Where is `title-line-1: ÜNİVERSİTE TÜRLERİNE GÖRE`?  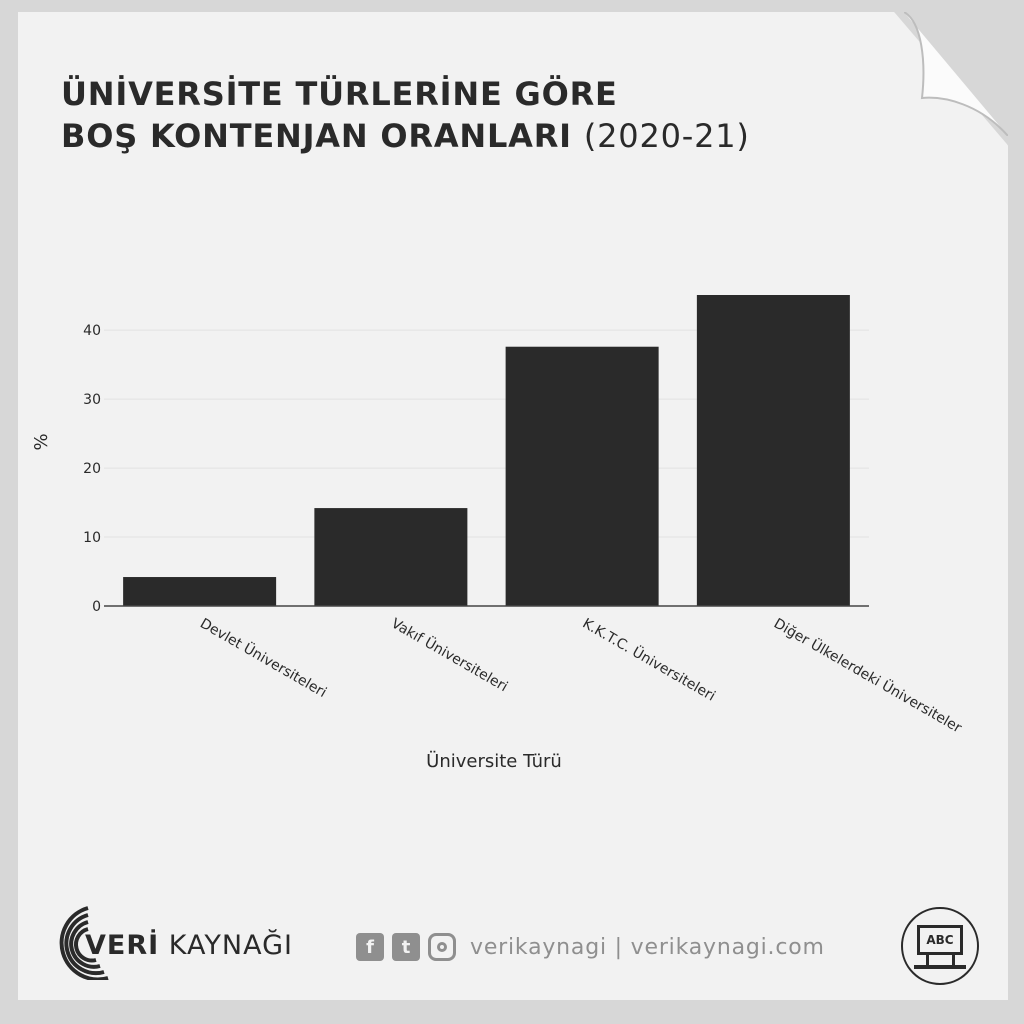
title-line-1: ÜNİVERSİTE TÜRLERİNE GÖRE is located at coordinates (339, 94).